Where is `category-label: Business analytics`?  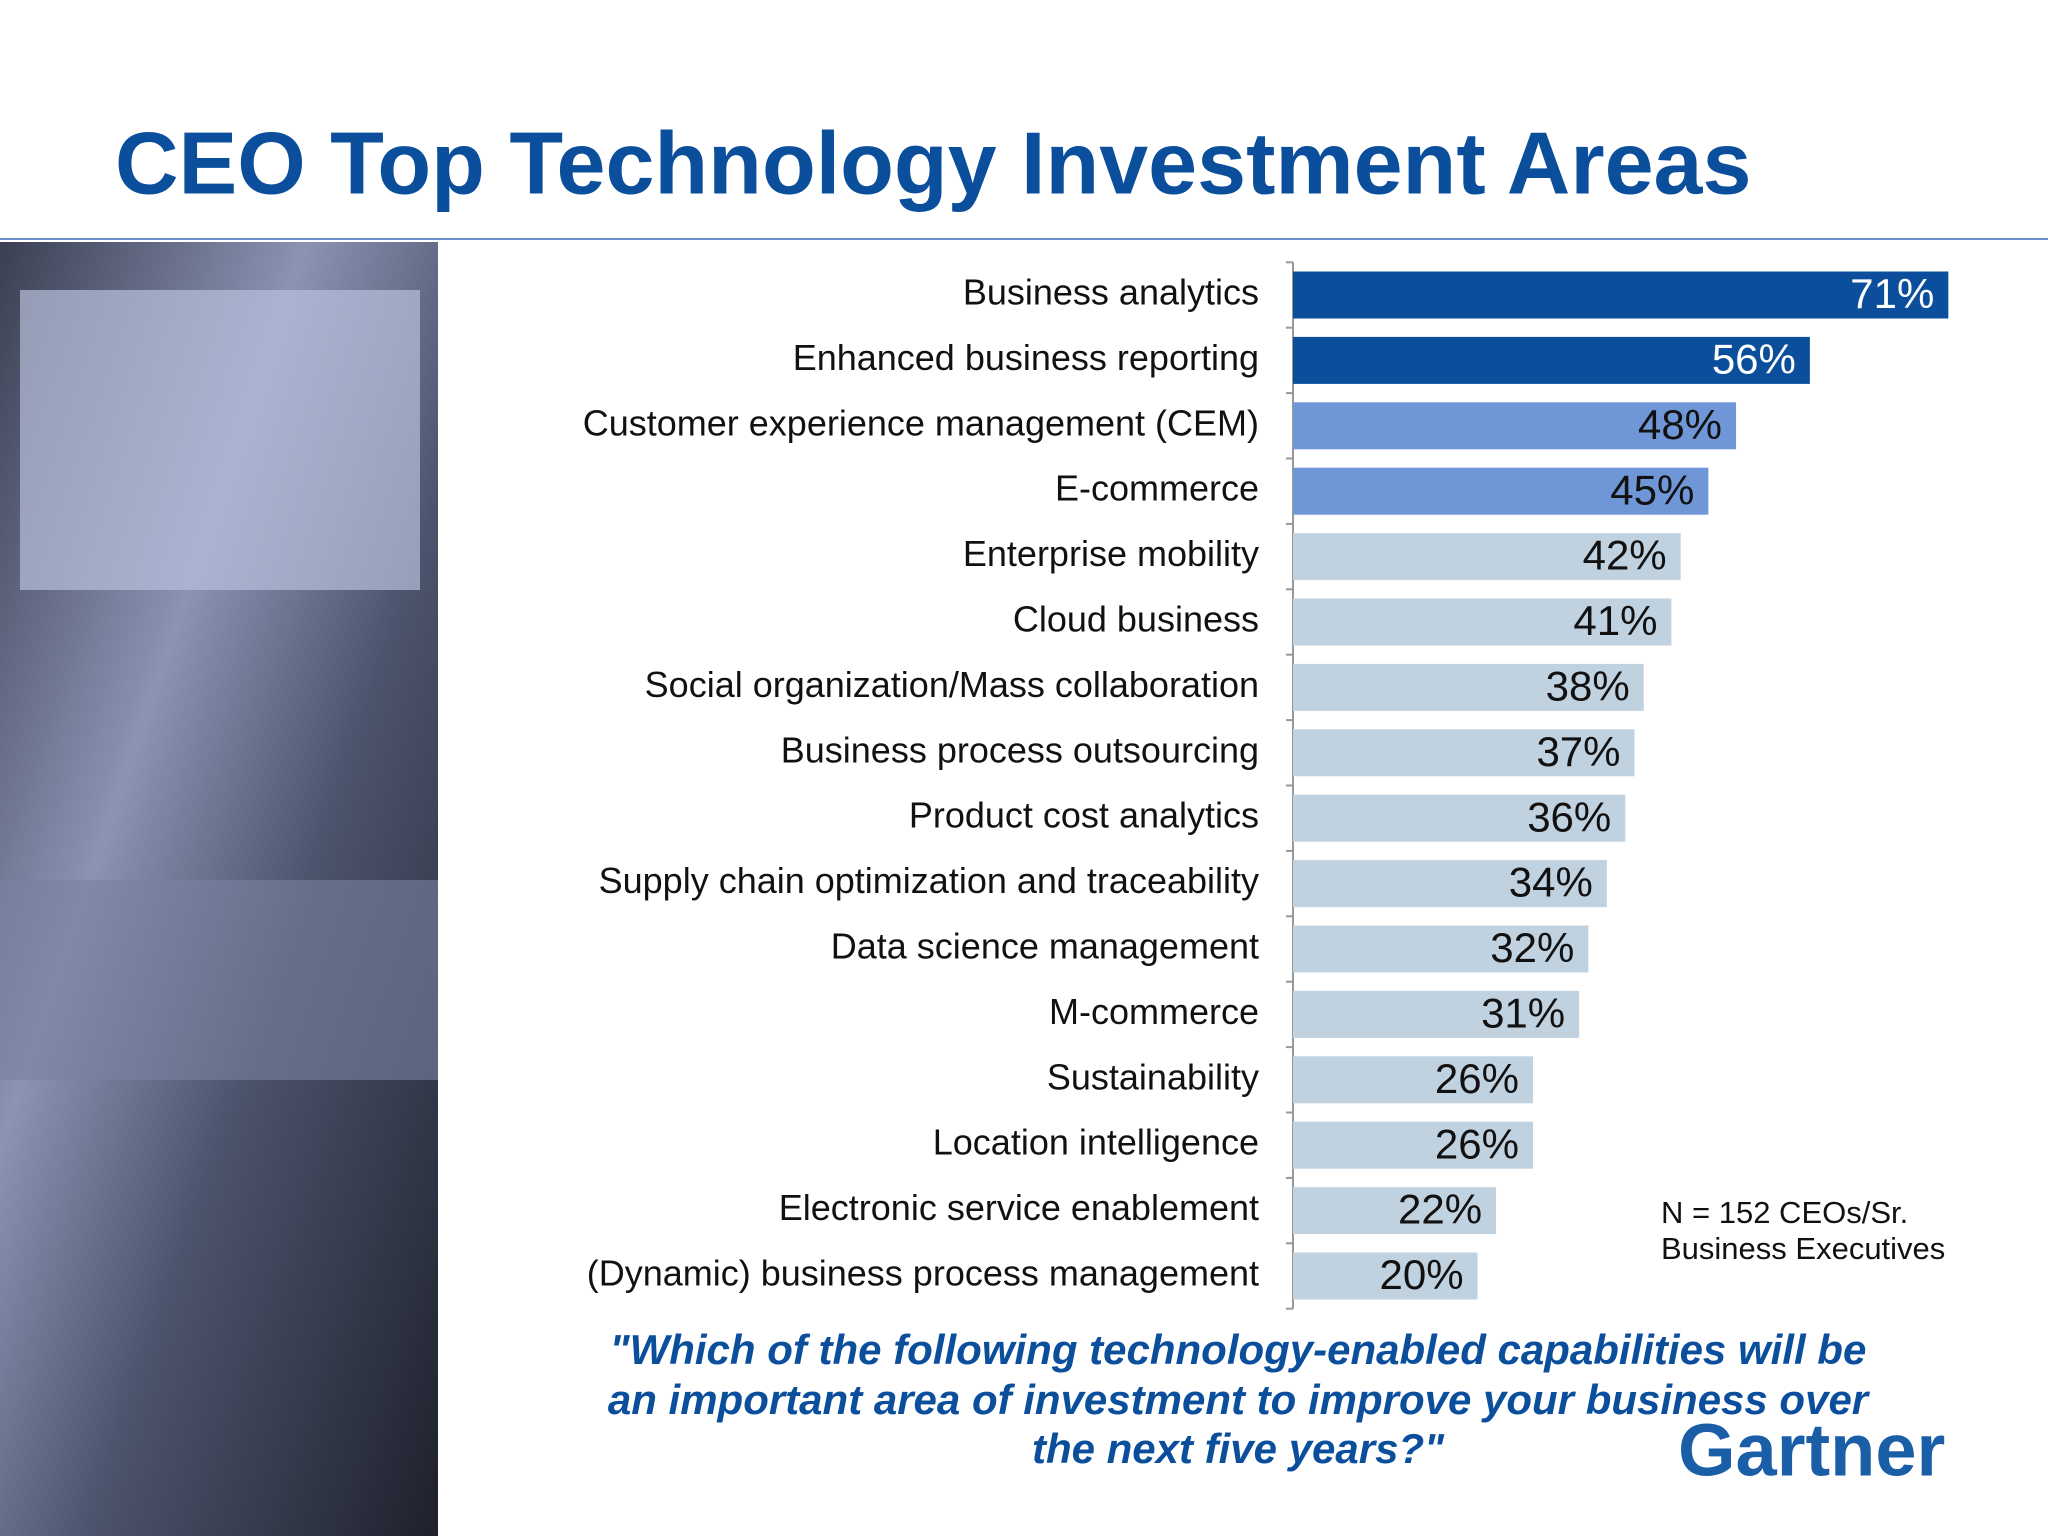
category-label: Business analytics is located at coordinates (1111, 292).